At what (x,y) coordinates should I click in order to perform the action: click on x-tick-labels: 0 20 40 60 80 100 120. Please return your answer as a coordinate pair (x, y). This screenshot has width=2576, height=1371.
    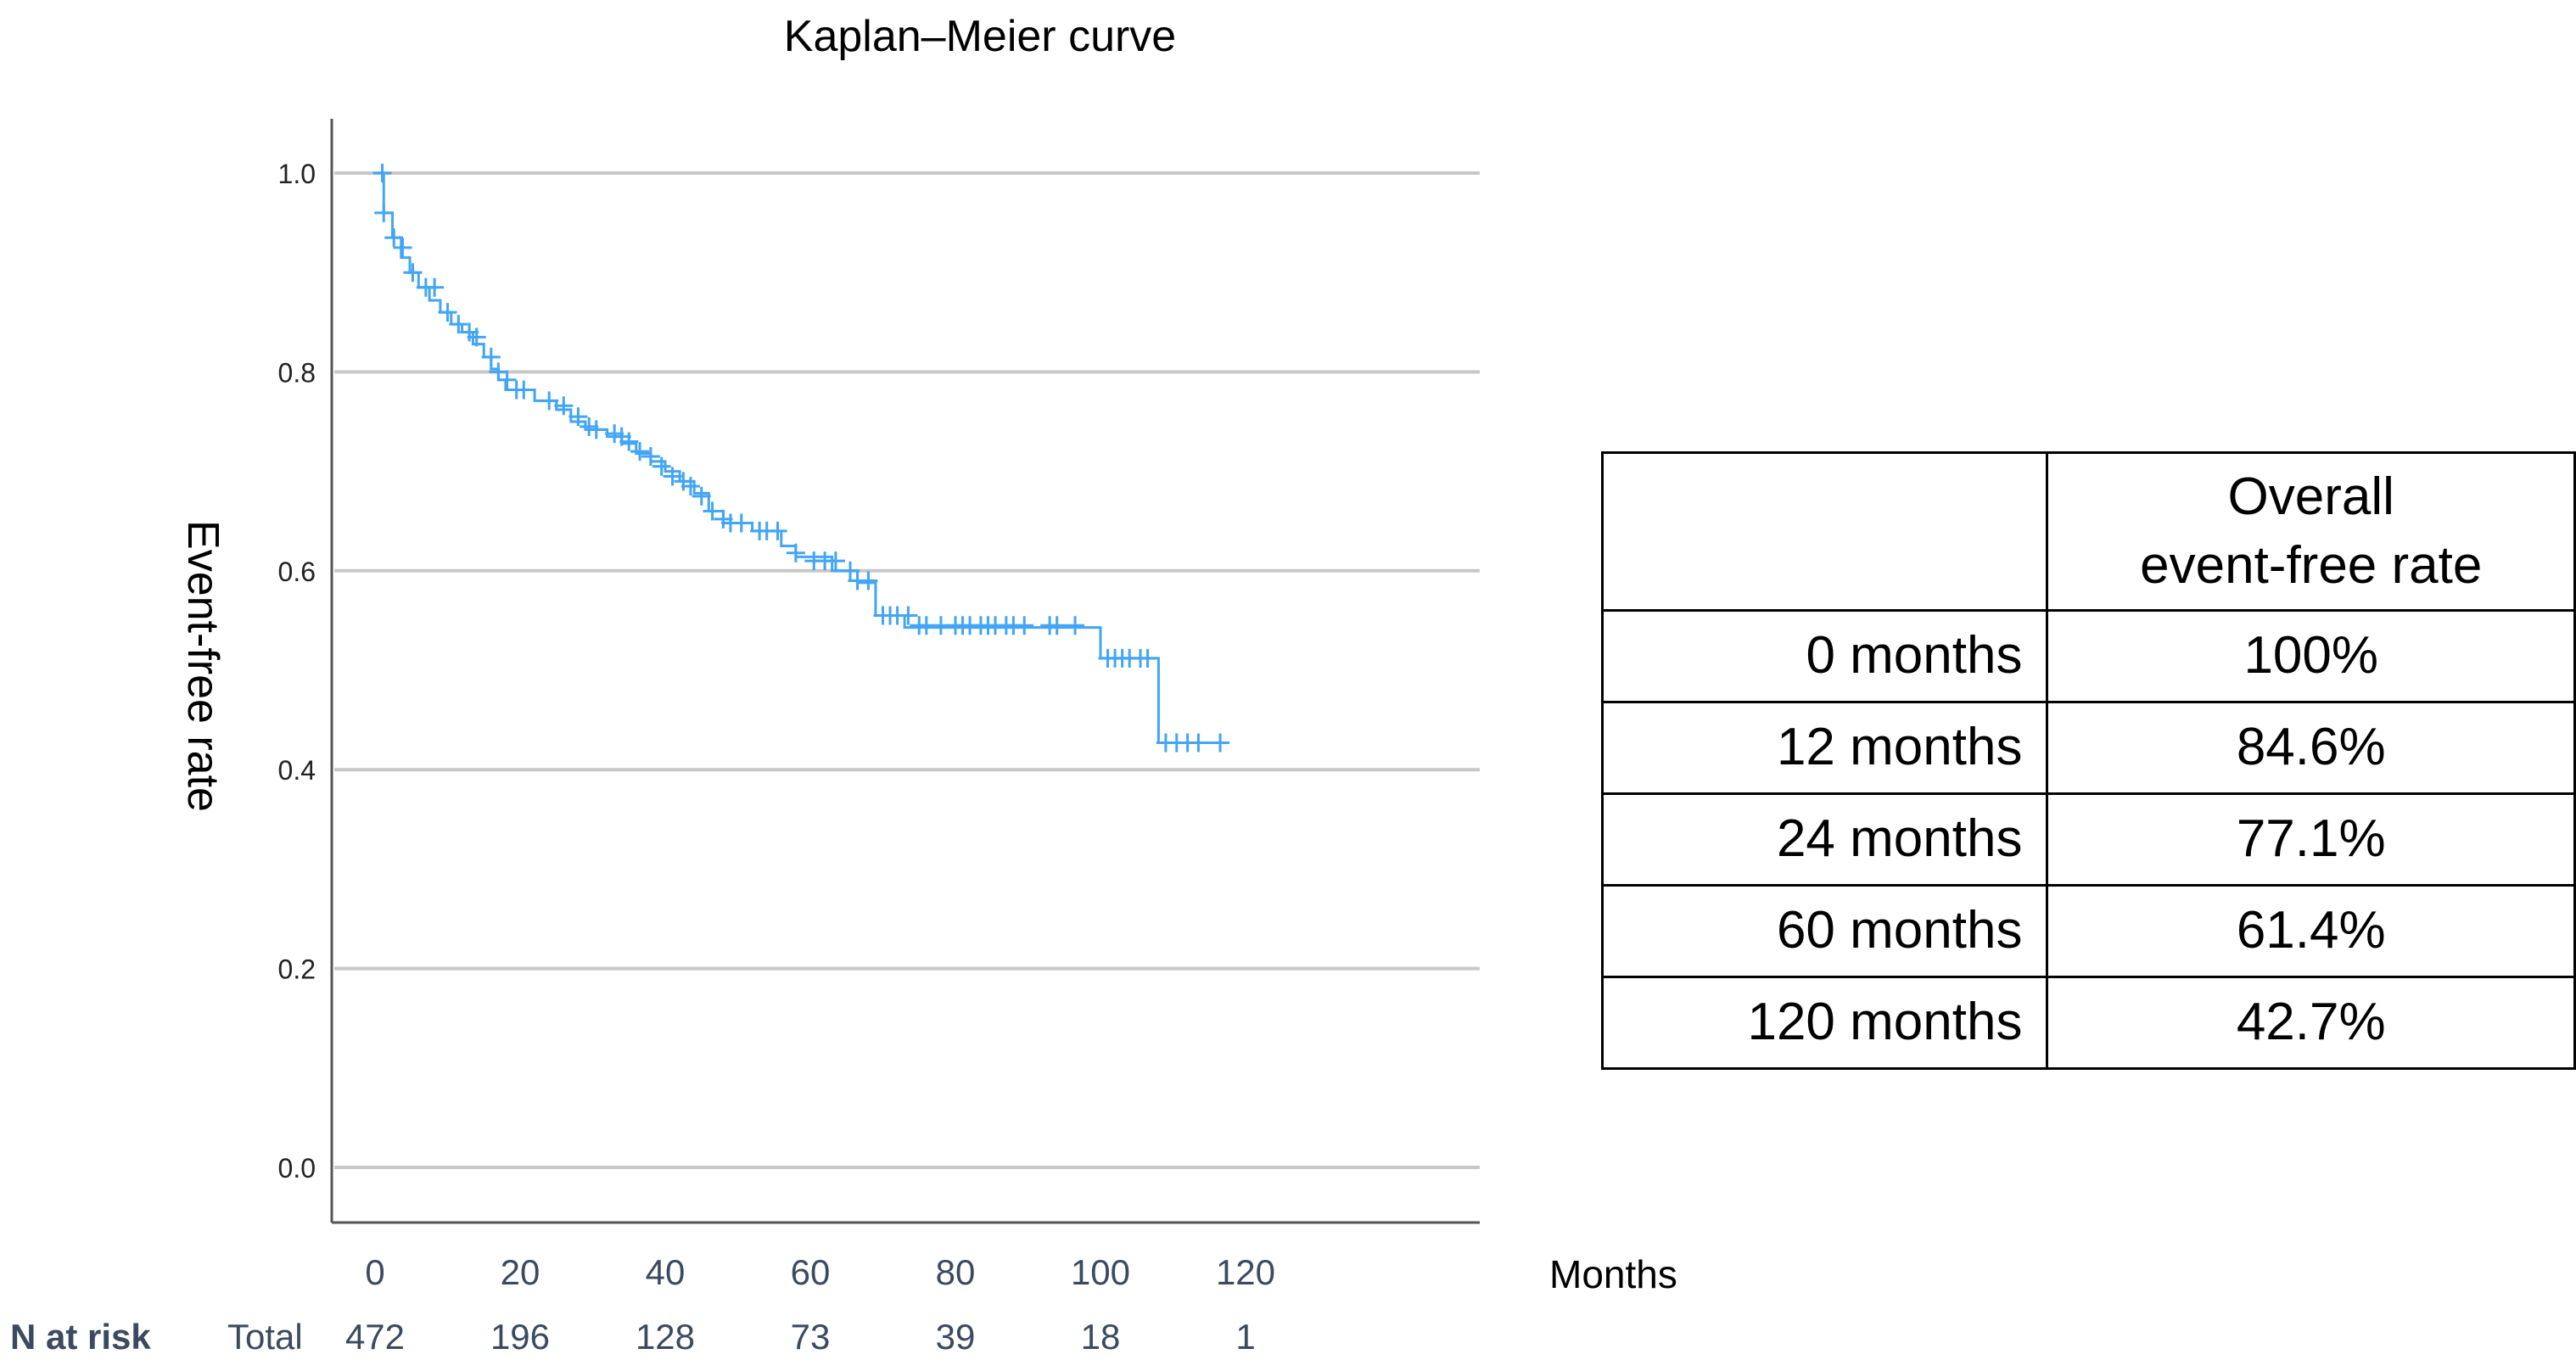
    Looking at the image, I should click on (820, 1272).